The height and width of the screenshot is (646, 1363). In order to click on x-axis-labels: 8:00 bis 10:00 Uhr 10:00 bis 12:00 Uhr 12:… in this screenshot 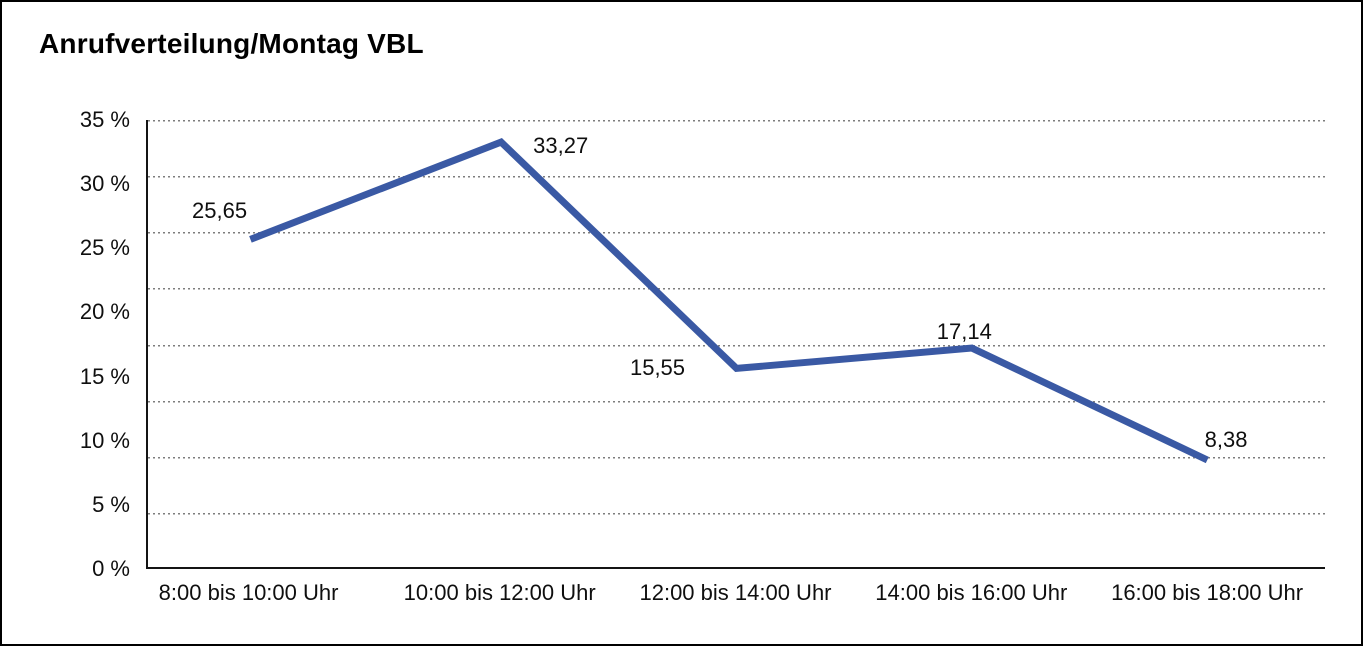, I will do `click(735, 595)`.